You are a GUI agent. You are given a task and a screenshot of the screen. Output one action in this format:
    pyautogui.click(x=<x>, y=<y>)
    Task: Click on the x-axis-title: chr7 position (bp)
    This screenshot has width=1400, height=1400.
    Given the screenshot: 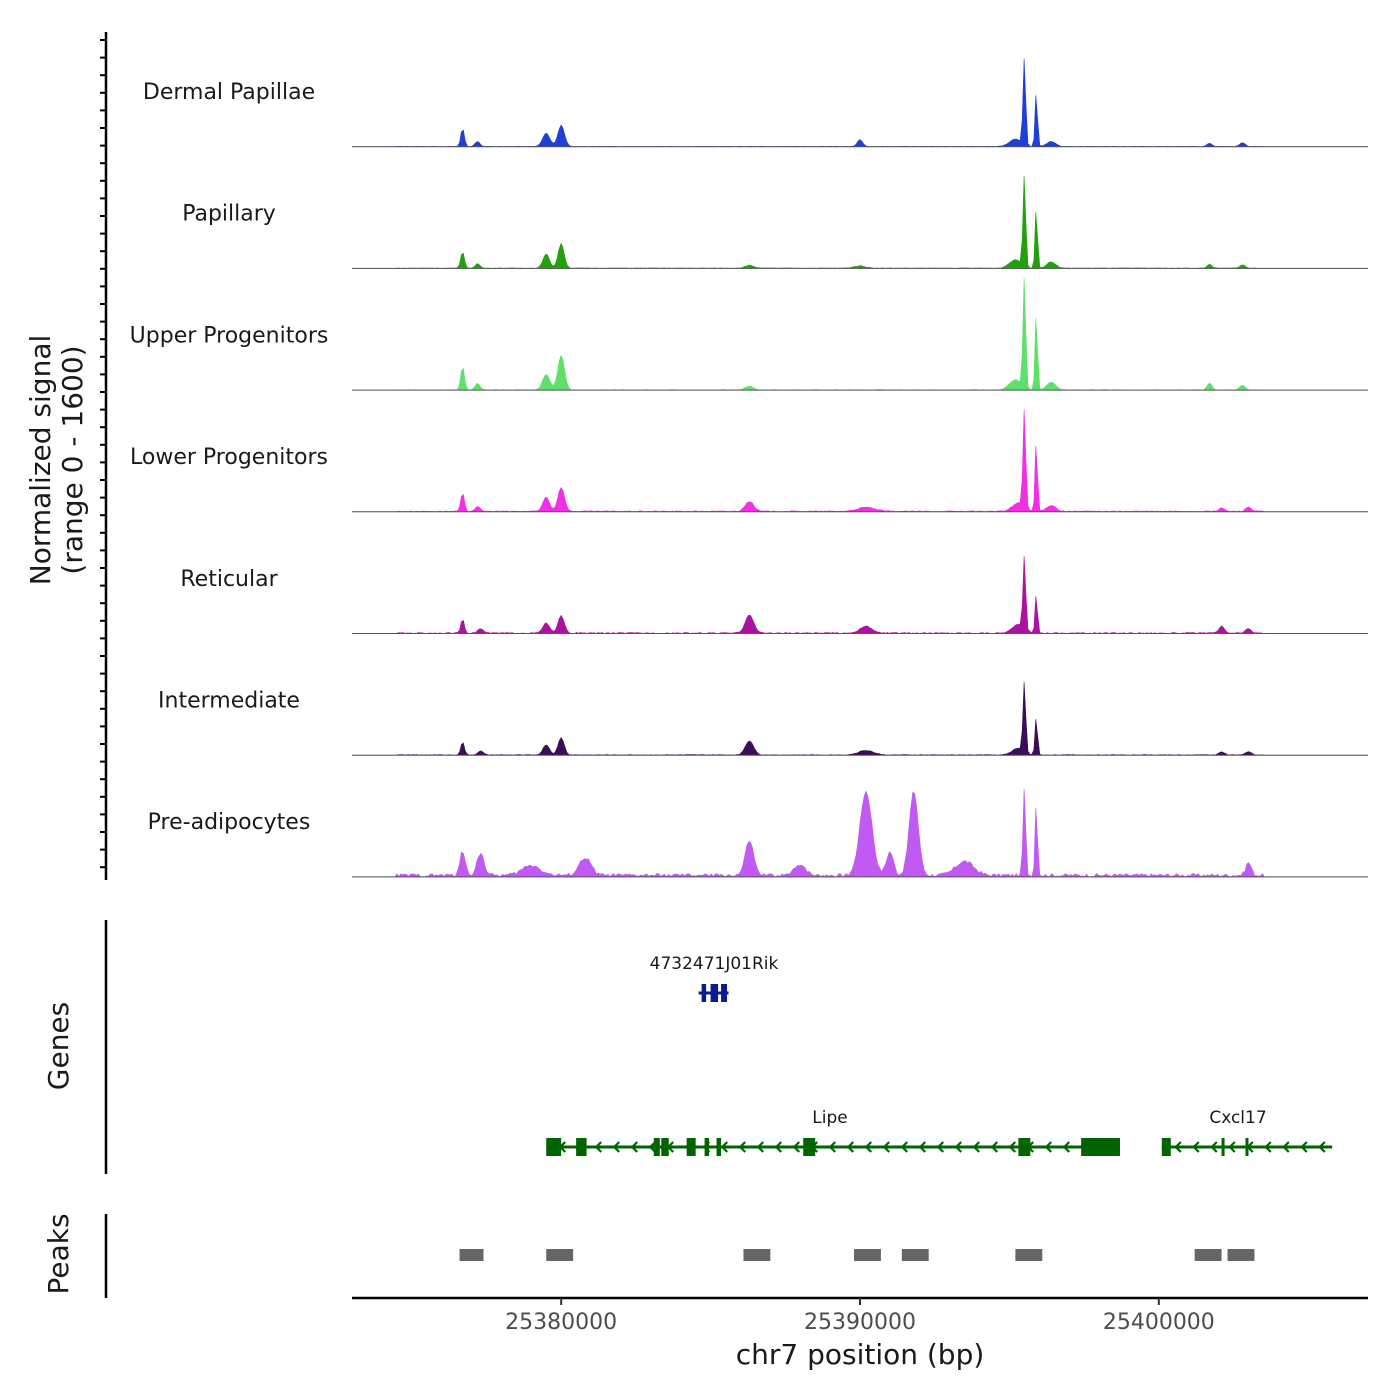 What is the action you would take?
    pyautogui.click(x=860, y=1354)
    